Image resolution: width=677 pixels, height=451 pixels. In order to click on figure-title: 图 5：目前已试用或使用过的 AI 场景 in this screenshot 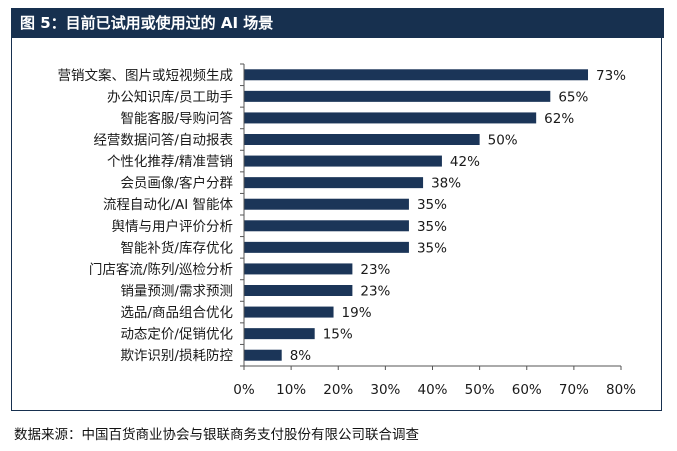, I will do `click(337, 23)`.